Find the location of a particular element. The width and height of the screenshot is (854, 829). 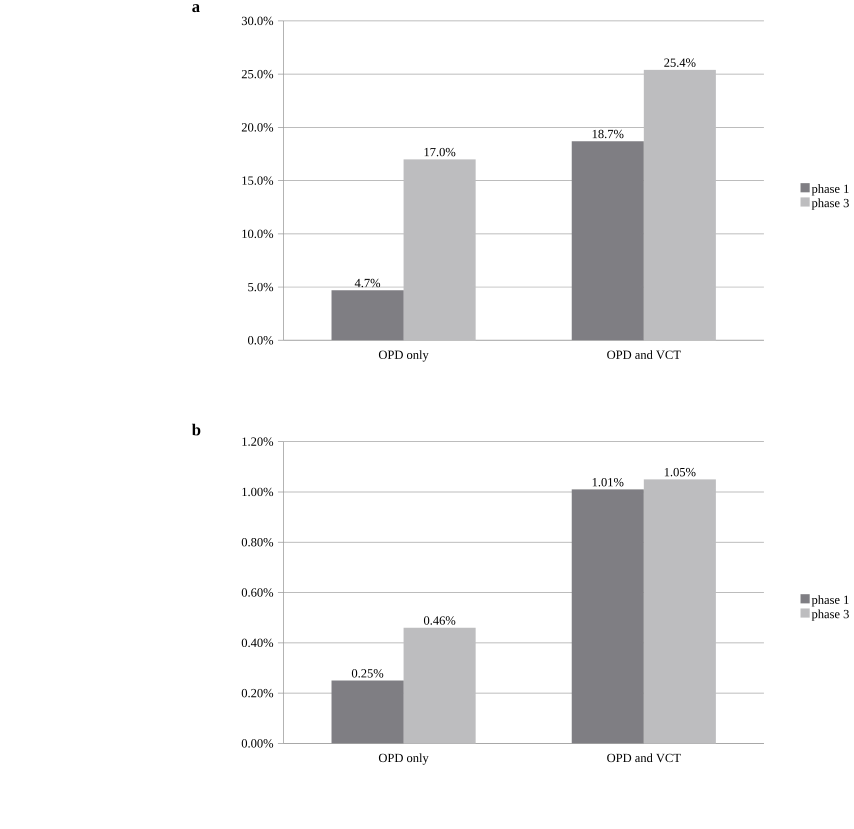

y-tick-label: 5.0% is located at coordinates (261, 287).